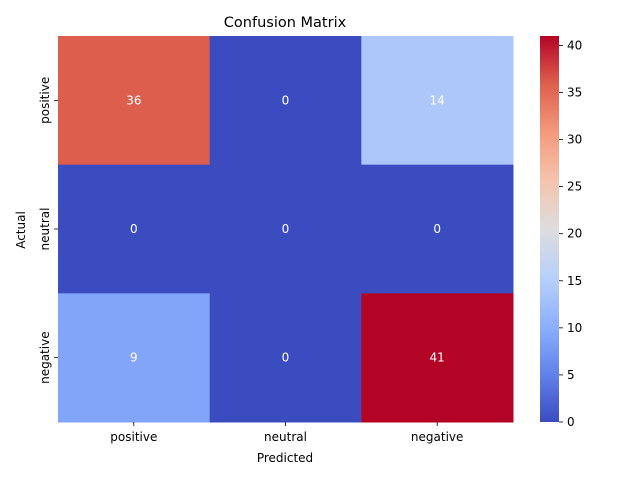 Image resolution: width=640 pixels, height=480 pixels. I want to click on colorbar-tick-label: 35, so click(574, 92).